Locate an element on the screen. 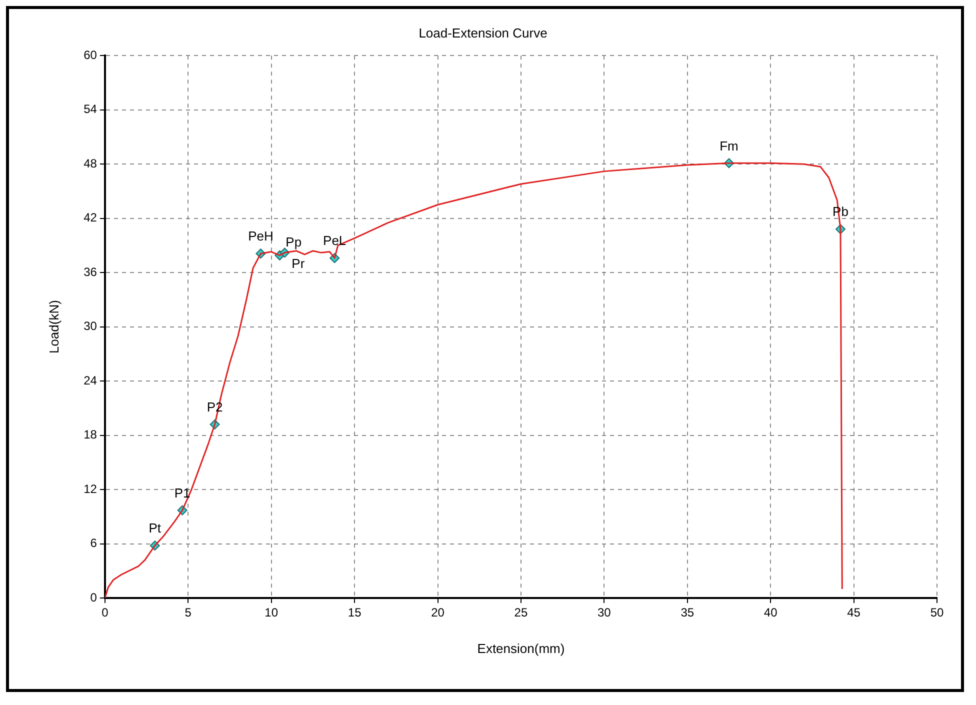  x-tick-label: 15 is located at coordinates (355, 613).